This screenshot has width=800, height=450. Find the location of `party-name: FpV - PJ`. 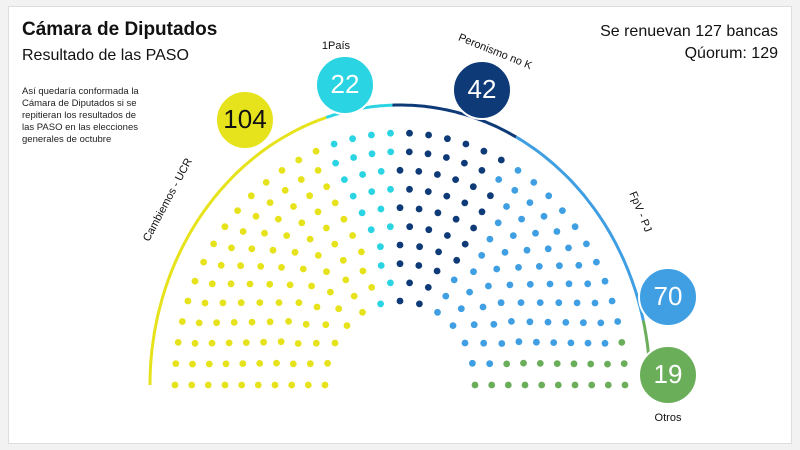

party-name: FpV - PJ is located at coordinates (640, 212).